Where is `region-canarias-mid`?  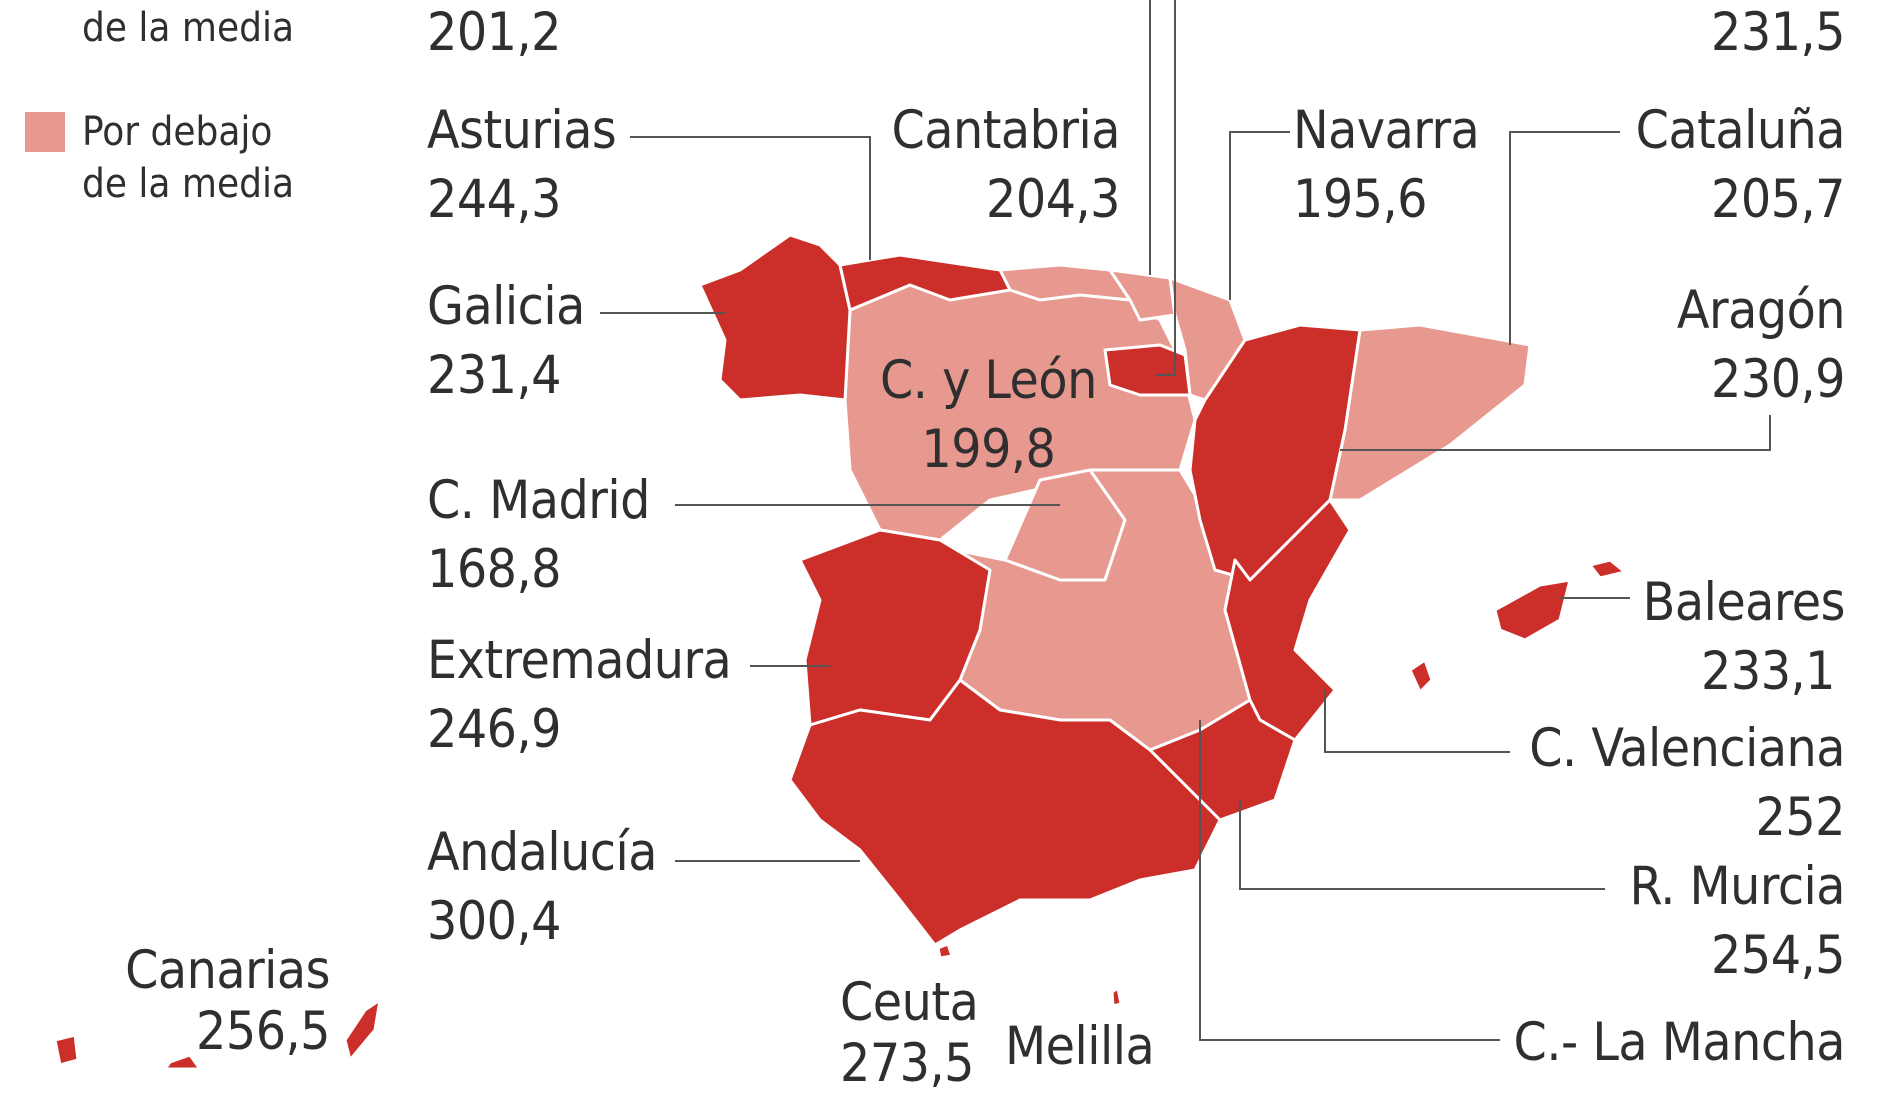
region-canarias-mid is located at coordinates (182, 1061).